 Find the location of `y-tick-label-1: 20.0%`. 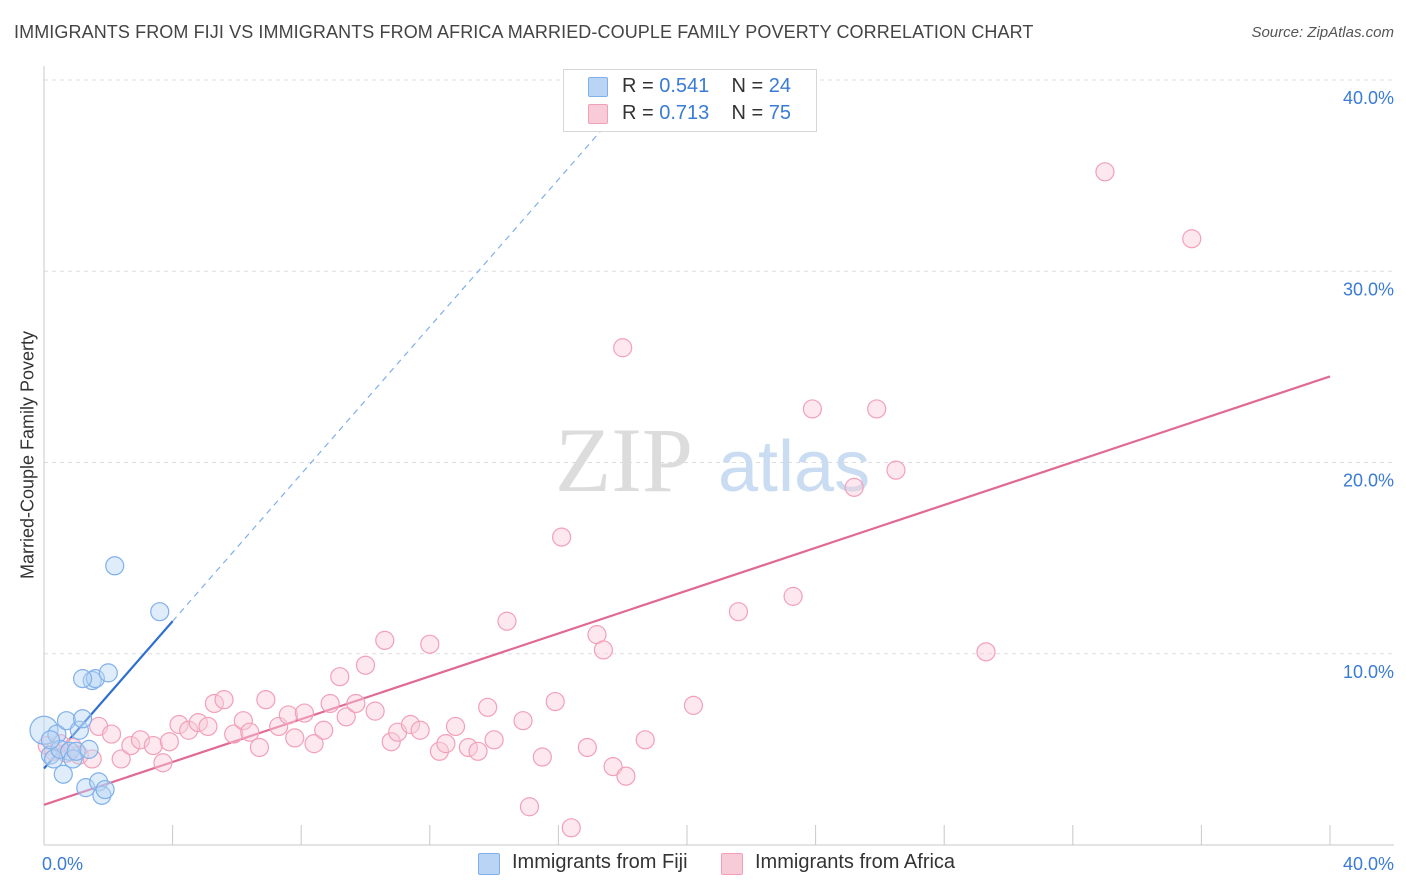

y-tick-label-1: 20.0% is located at coordinates (1368, 481).